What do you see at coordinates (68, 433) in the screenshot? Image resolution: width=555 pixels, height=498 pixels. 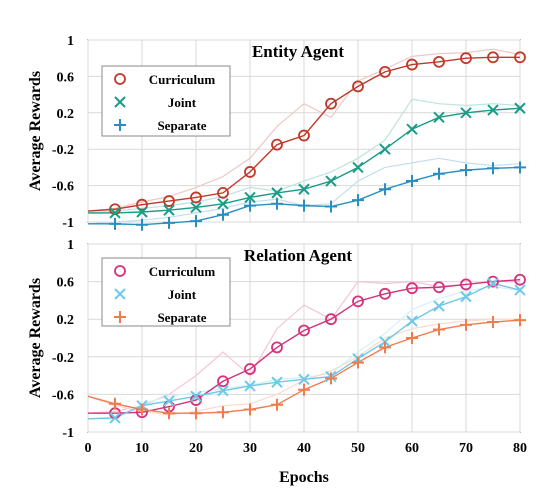 I see `y-tick-label: -1` at bounding box center [68, 433].